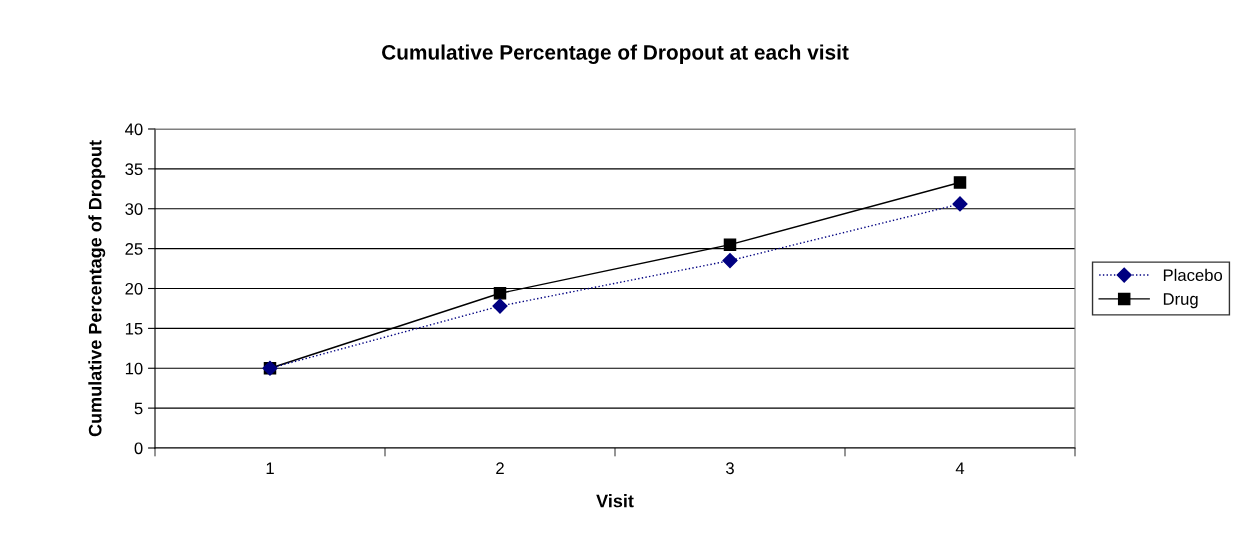 The height and width of the screenshot is (556, 1252). Describe the element at coordinates (97, 288) in the screenshot. I see `y-axis-title: Cumulative Percentage of Dropout` at that location.